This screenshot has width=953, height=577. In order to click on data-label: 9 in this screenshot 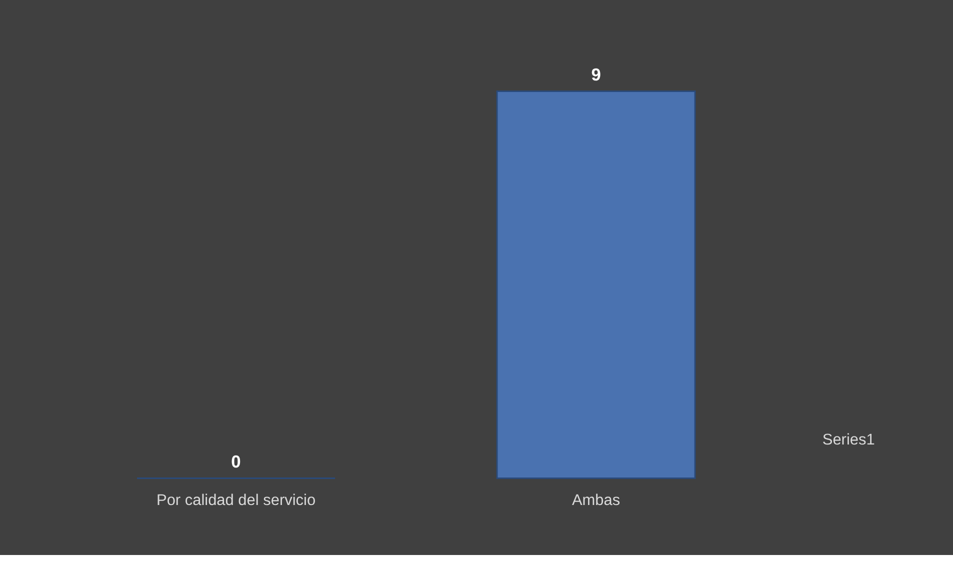, I will do `click(596, 74)`.